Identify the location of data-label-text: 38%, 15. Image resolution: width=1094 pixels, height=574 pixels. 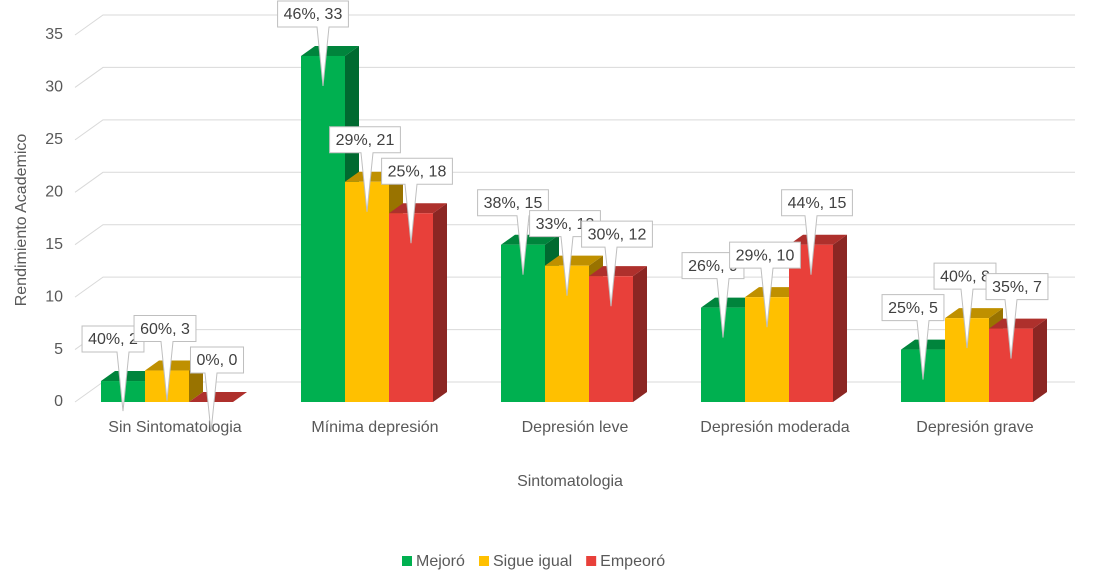
(513, 203).